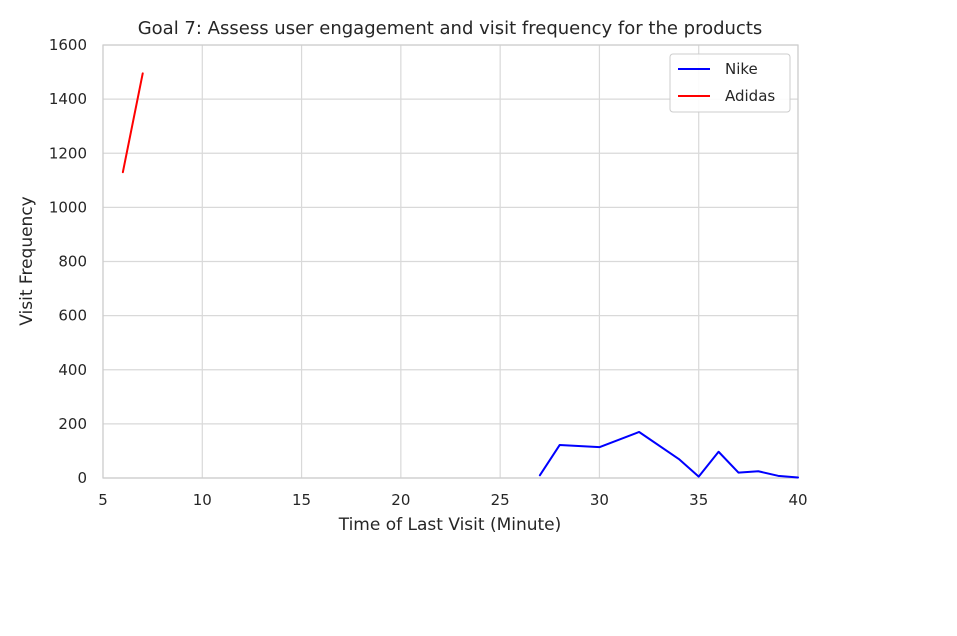 This screenshot has height=636, width=957. What do you see at coordinates (72, 370) in the screenshot?
I see `y-tick-label: 400` at bounding box center [72, 370].